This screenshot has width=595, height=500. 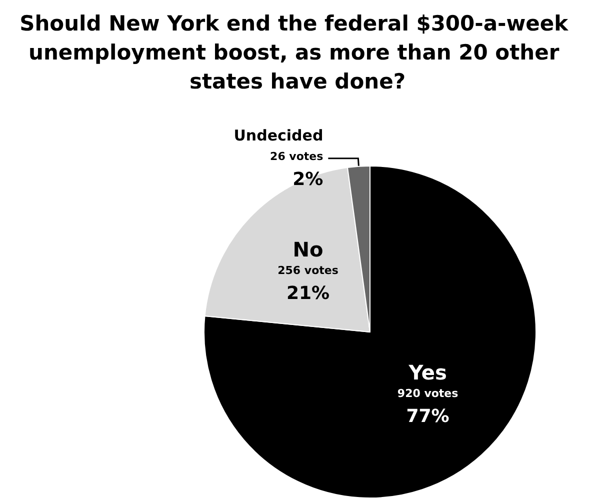 What do you see at coordinates (428, 407) in the screenshot?
I see `data-label: 920 votes 77%` at bounding box center [428, 407].